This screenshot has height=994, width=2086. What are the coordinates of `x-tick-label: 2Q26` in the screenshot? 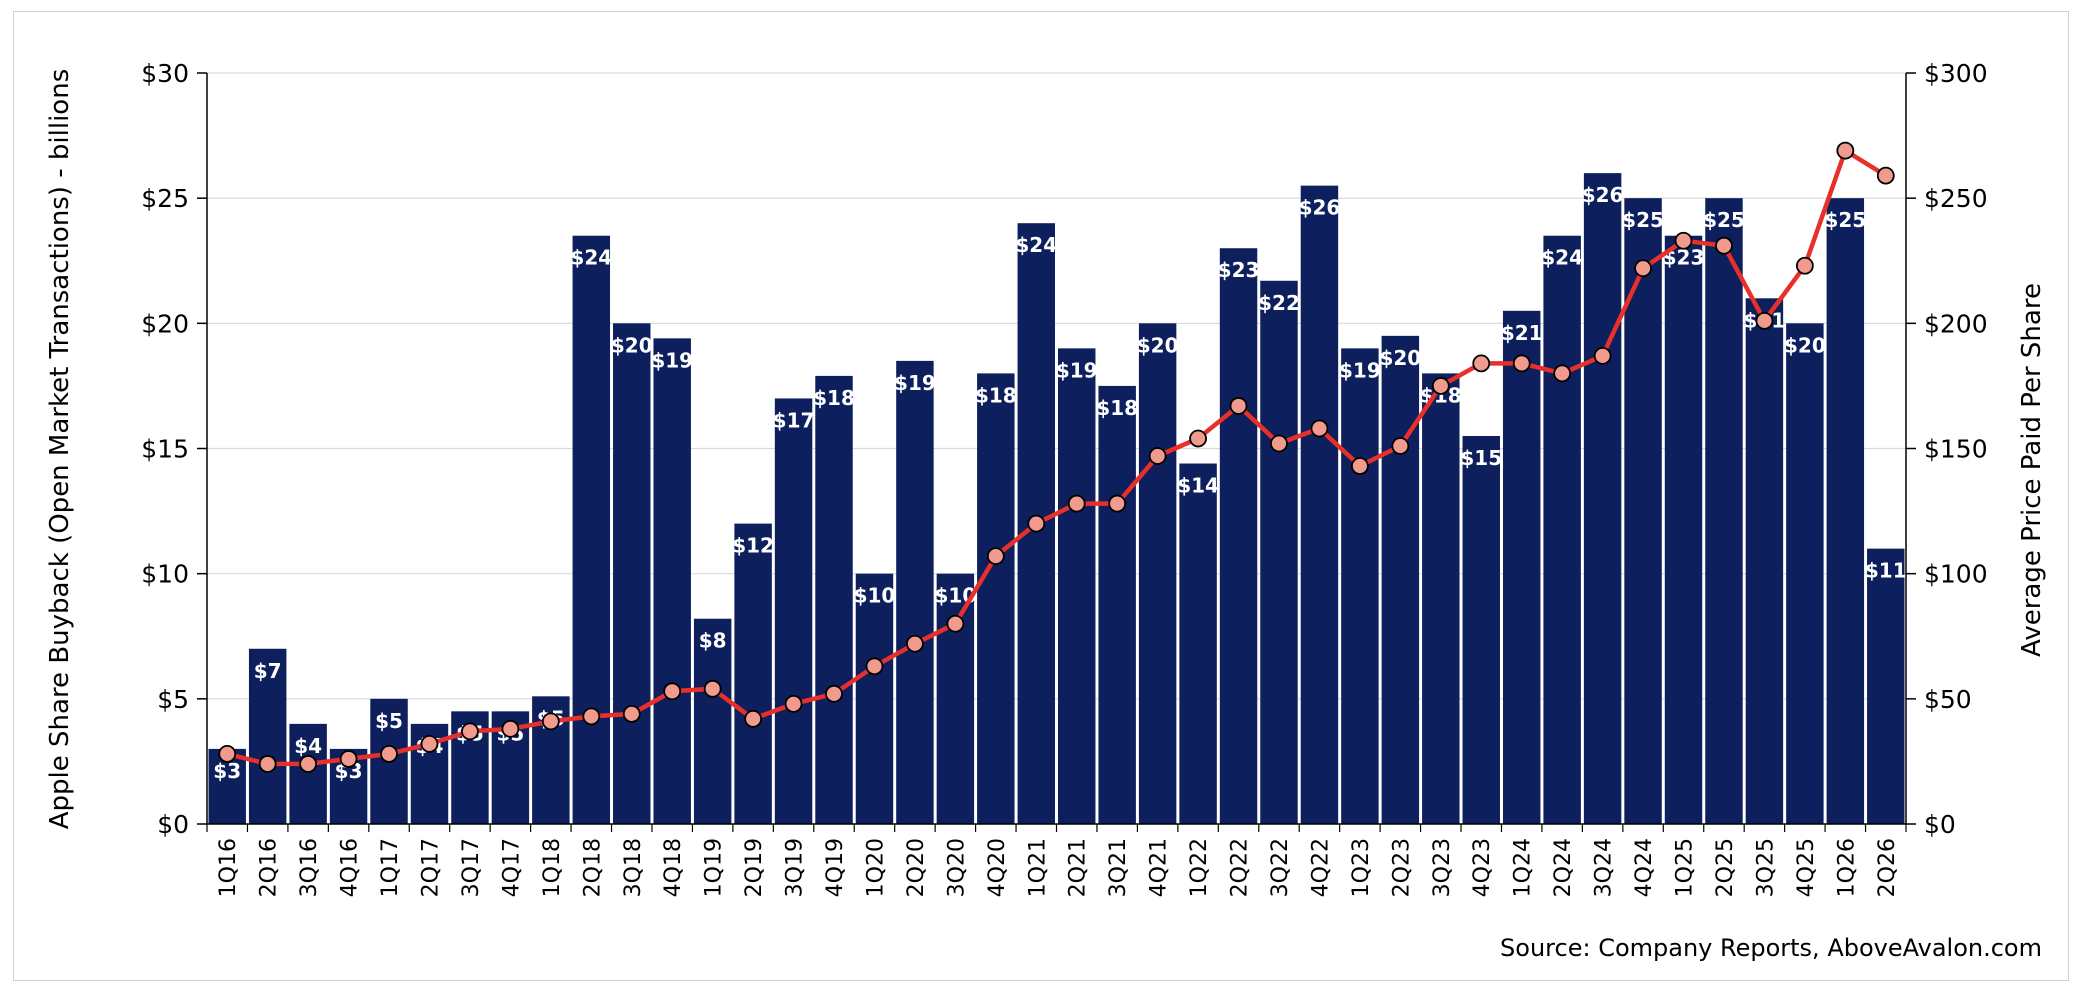 It's located at (1887, 867).